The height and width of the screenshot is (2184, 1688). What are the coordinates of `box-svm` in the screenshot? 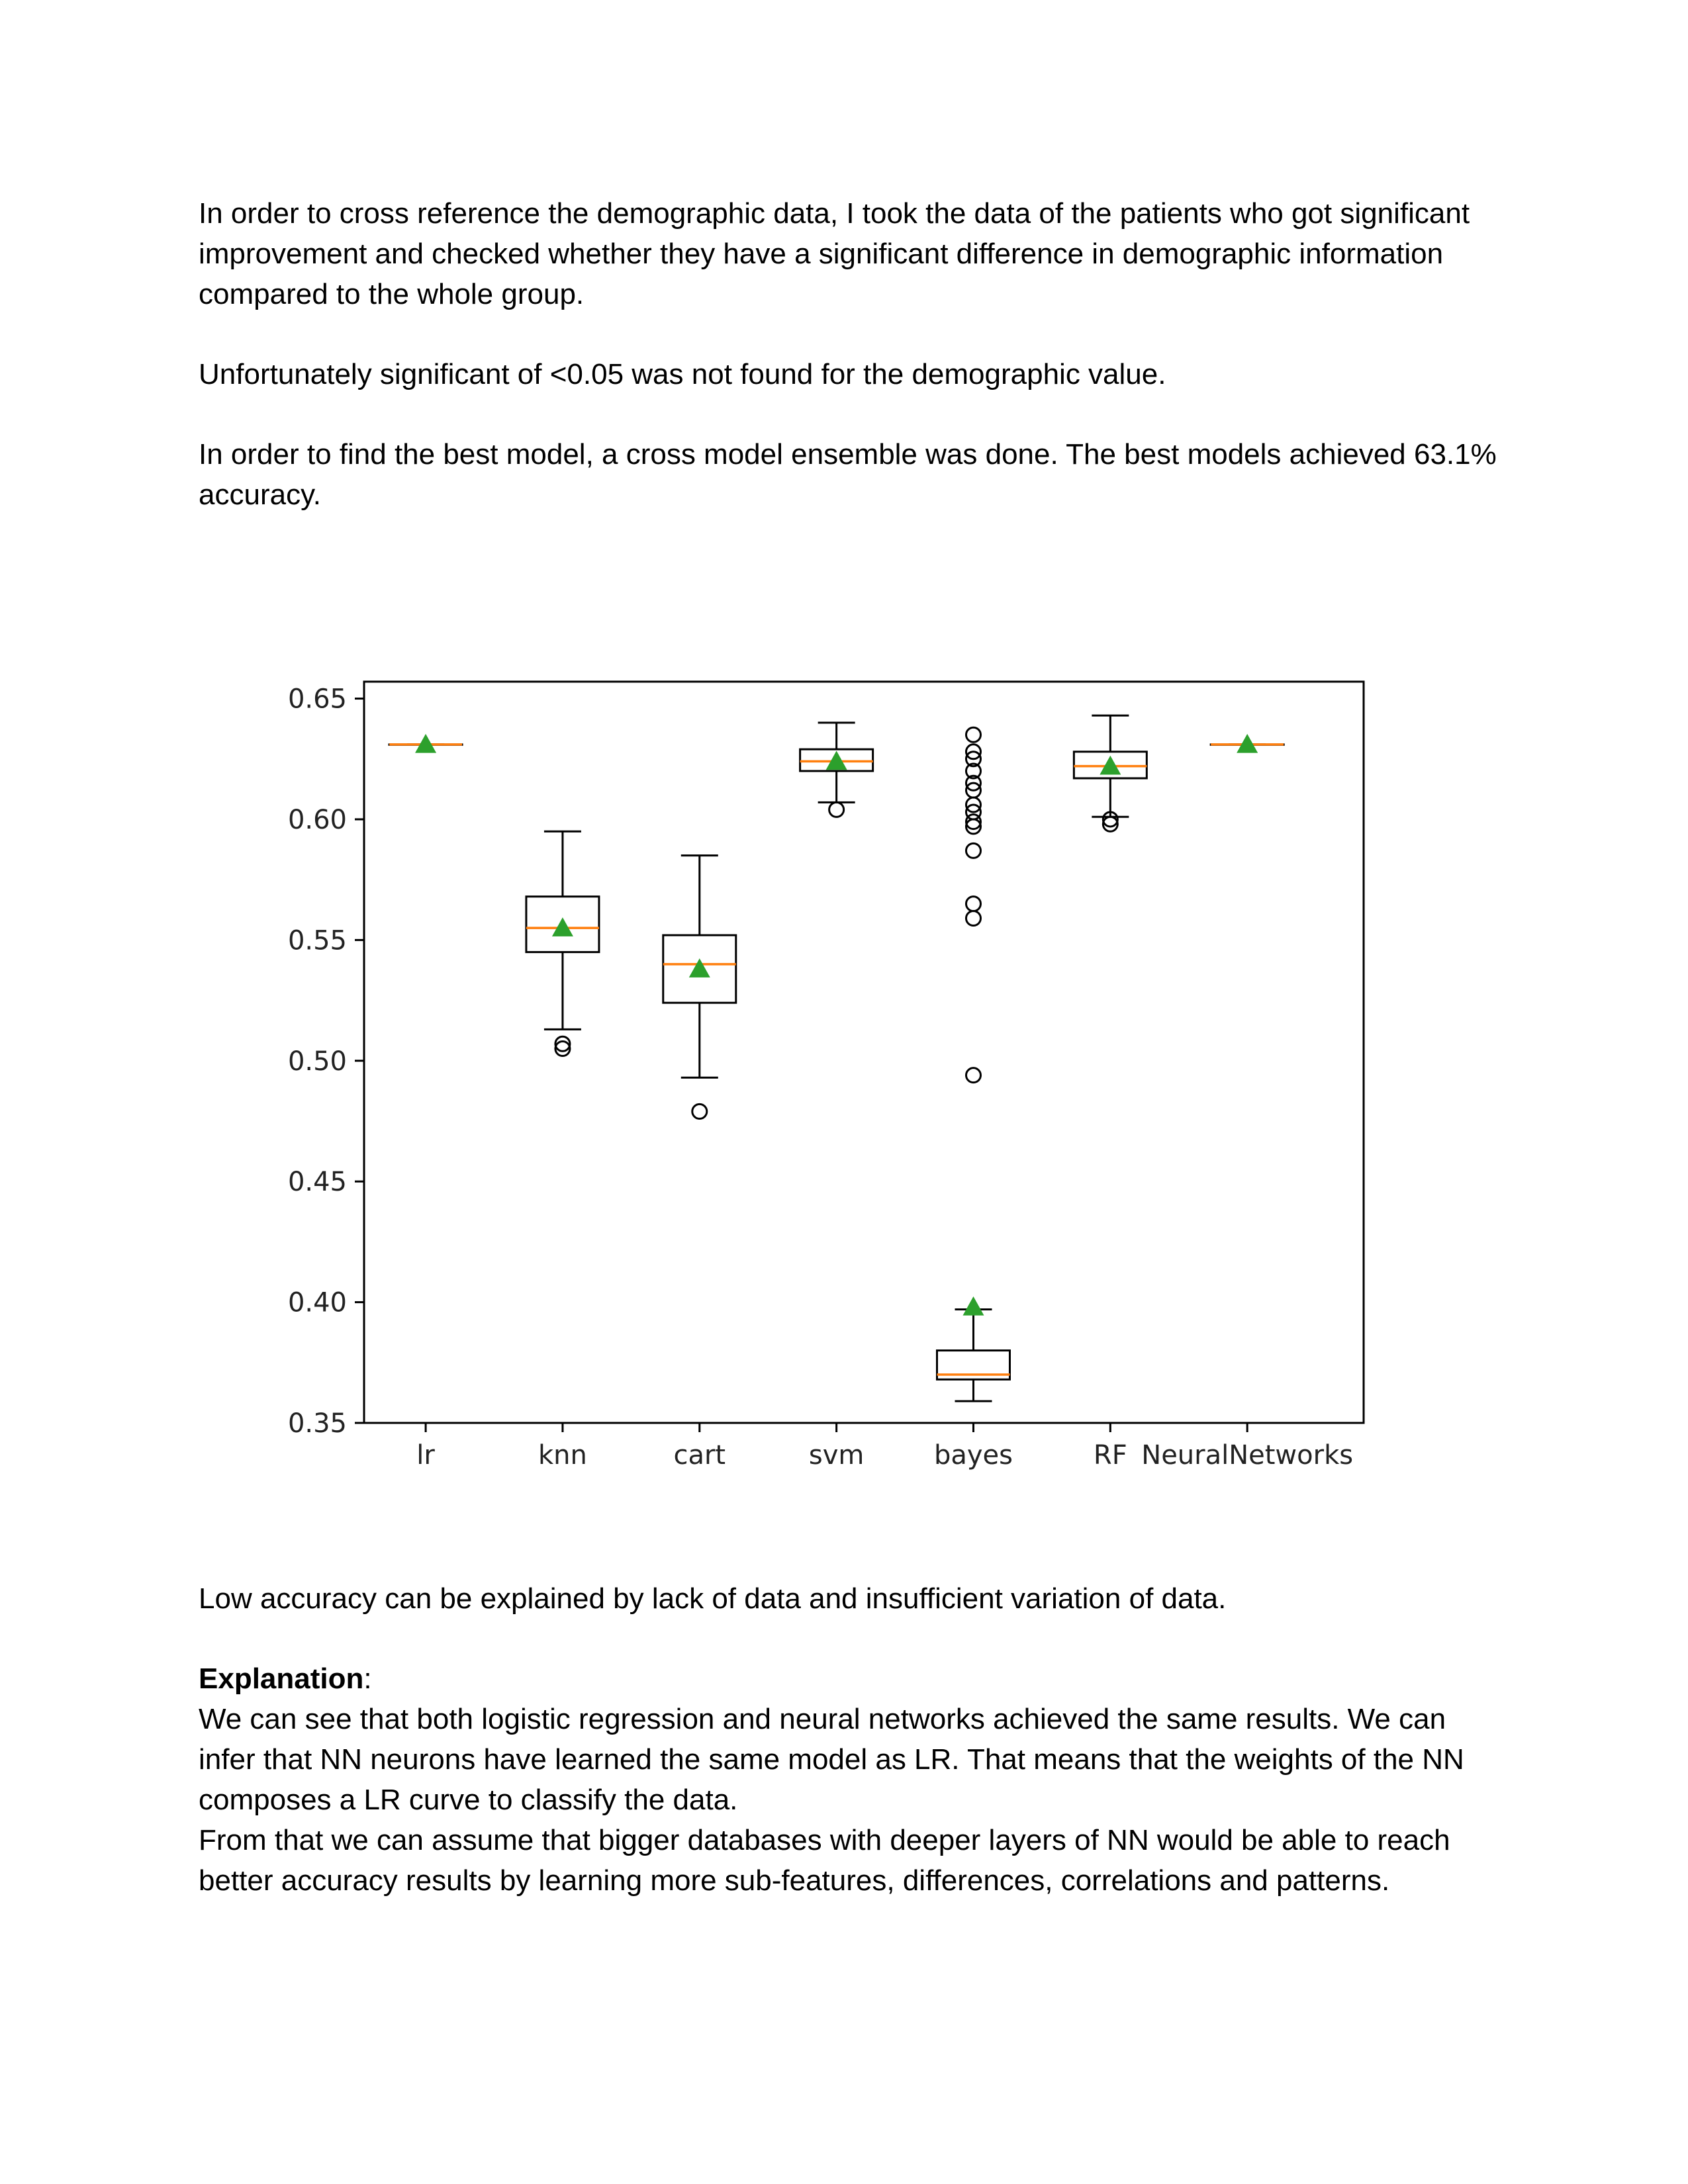 It's located at (836, 769).